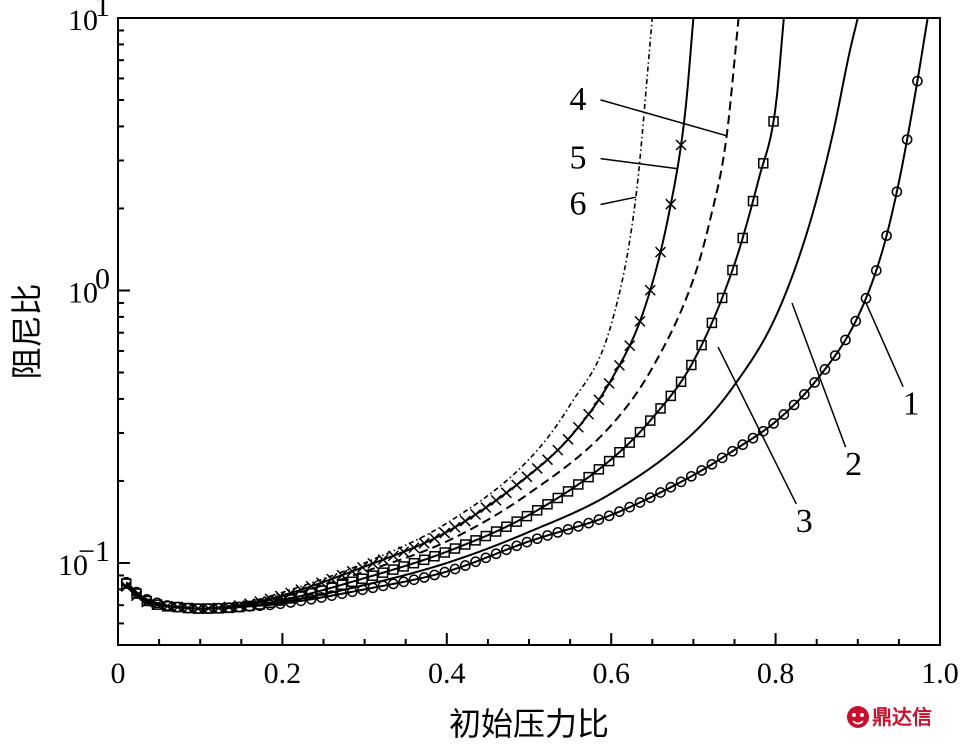 The height and width of the screenshot is (745, 964). Describe the element at coordinates (776, 673) in the screenshot. I see `x-tick-label: 0.8` at that location.